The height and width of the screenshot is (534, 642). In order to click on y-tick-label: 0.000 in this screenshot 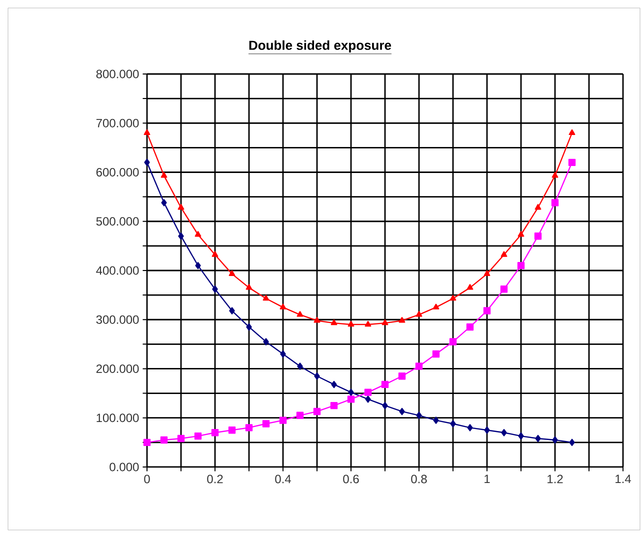, I will do `click(124, 467)`.